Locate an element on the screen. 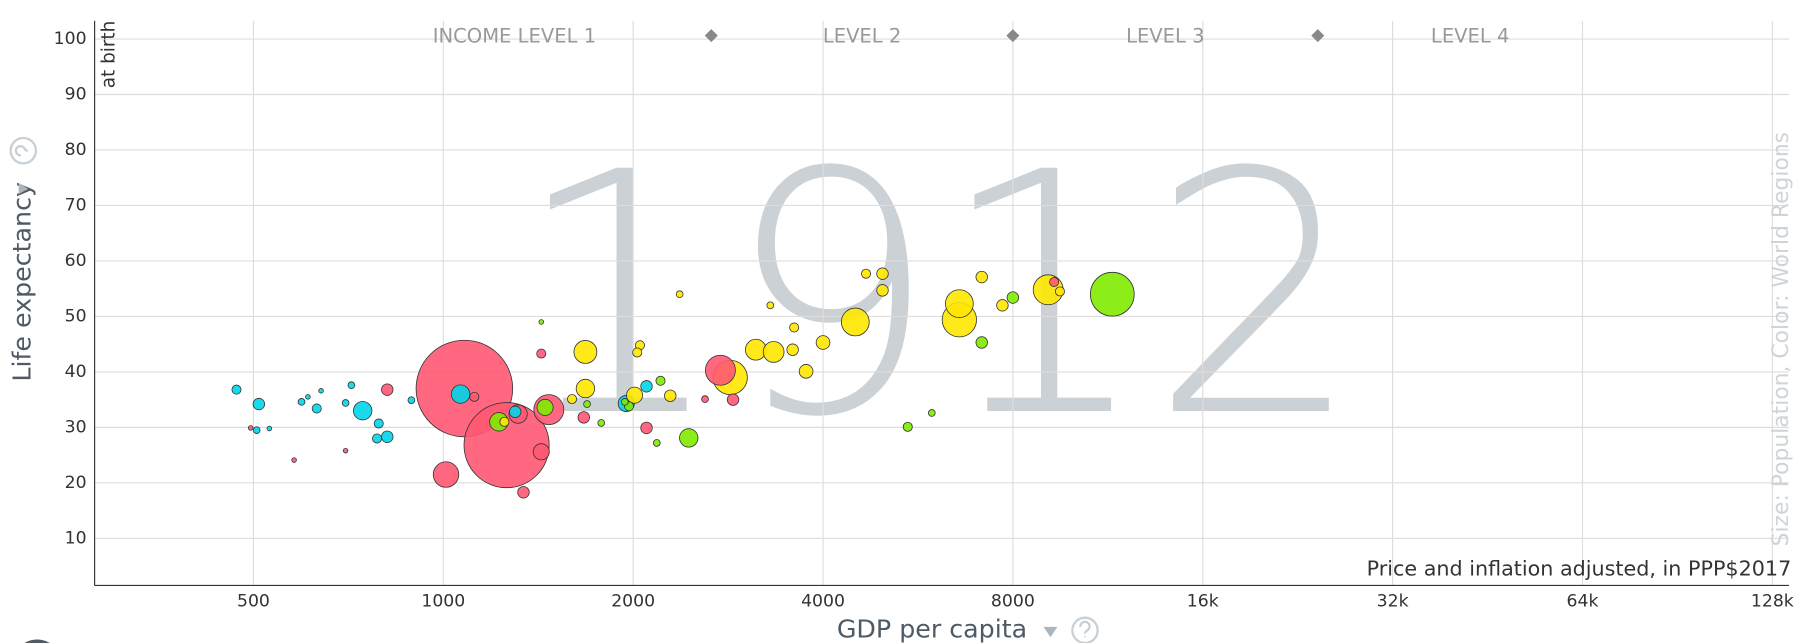  x-help-icon is located at coordinates (1085, 629).